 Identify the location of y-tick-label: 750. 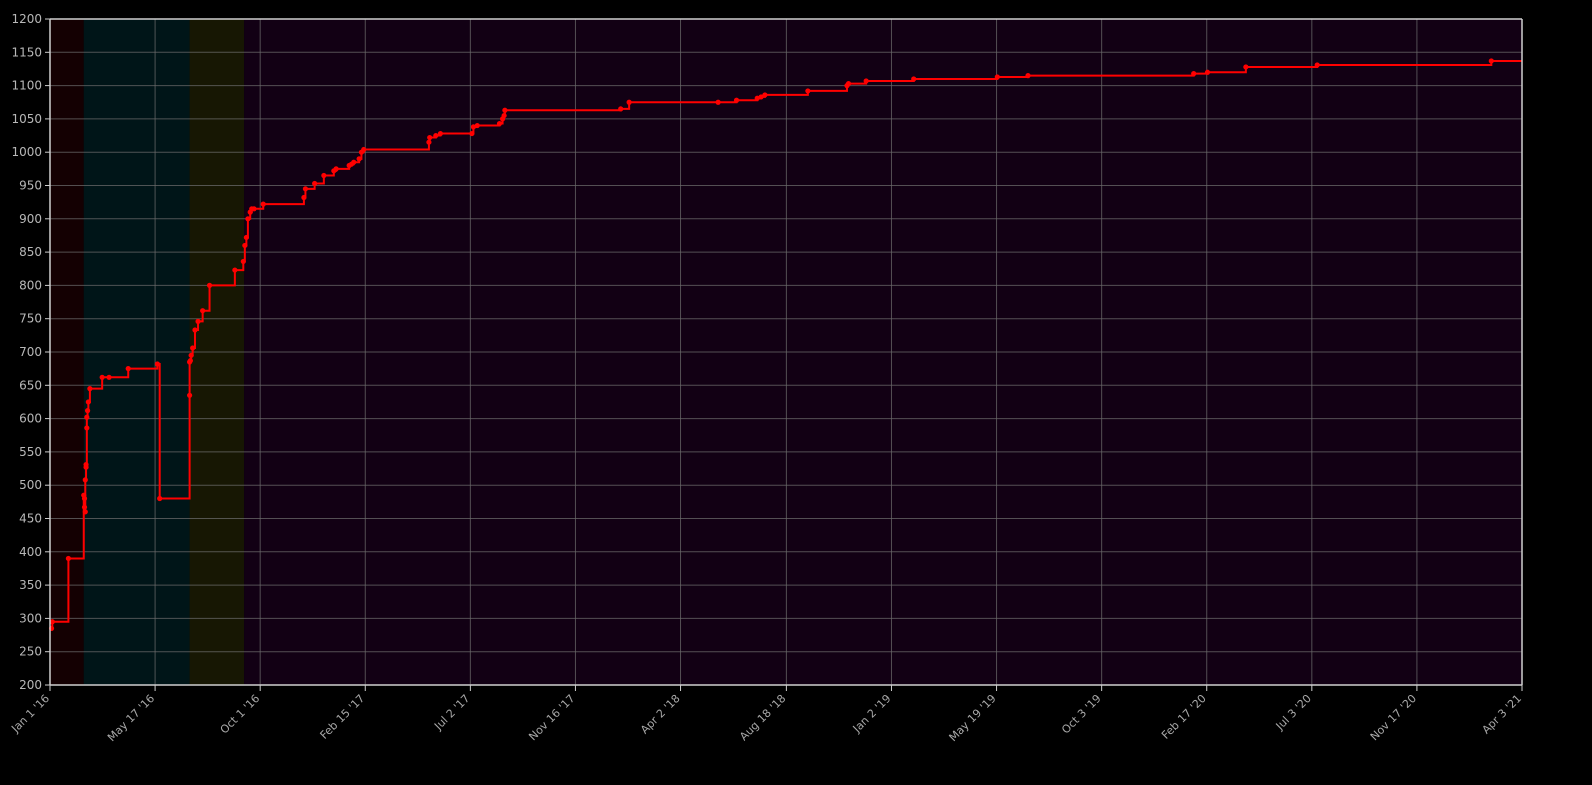
(30, 319).